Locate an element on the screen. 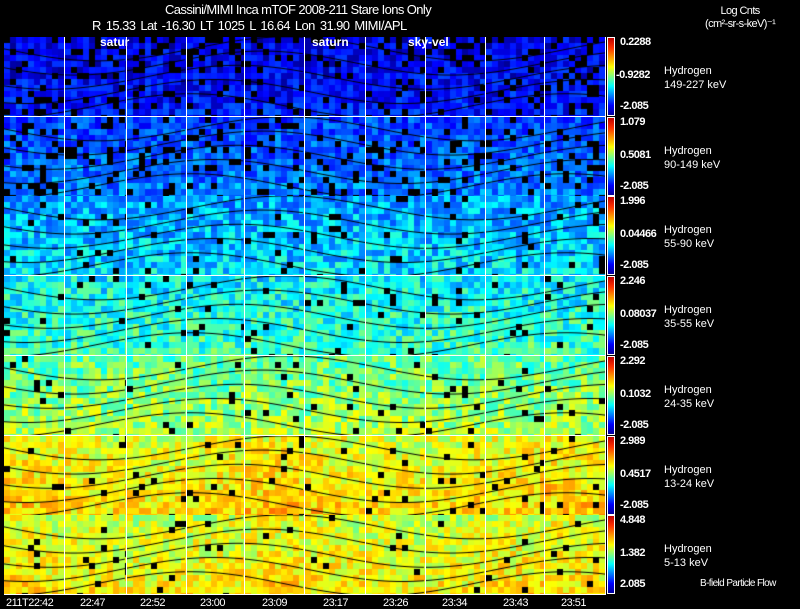 The image size is (800, 609). energy-range-label: 90-149 keV is located at coordinates (692, 165).